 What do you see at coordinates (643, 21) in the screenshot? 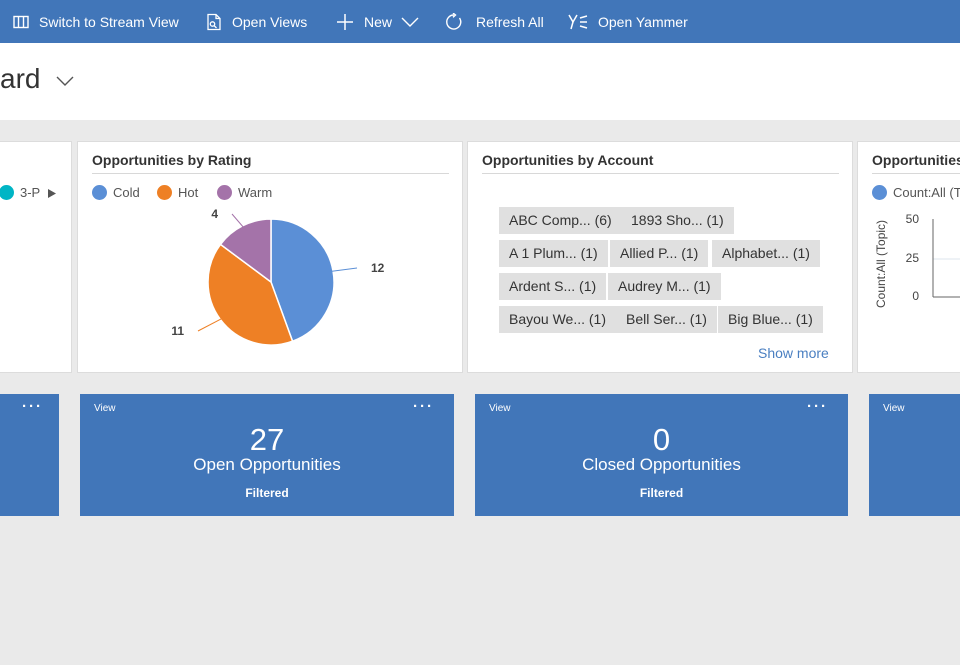
I see `open-yammer-label: Open Yammer` at bounding box center [643, 21].